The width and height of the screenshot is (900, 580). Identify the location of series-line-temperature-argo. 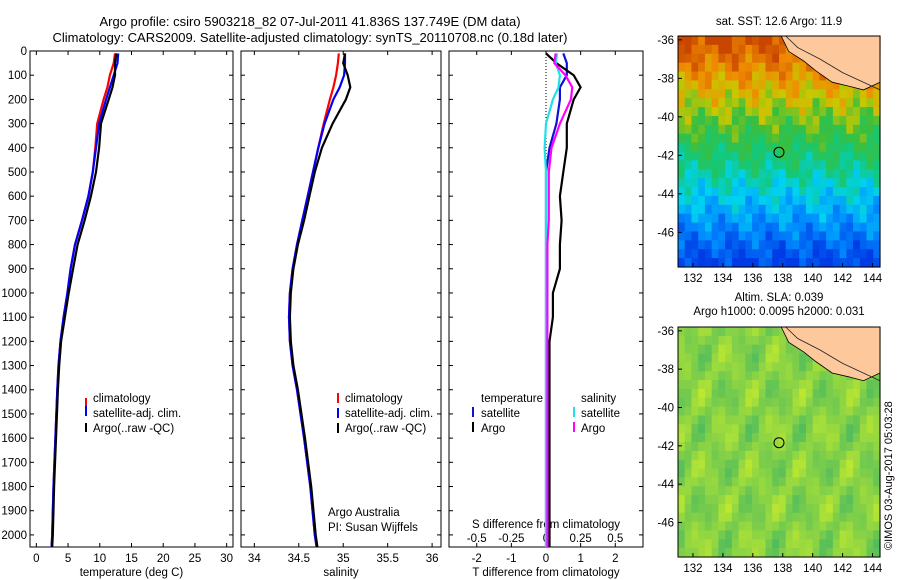
(563, 299).